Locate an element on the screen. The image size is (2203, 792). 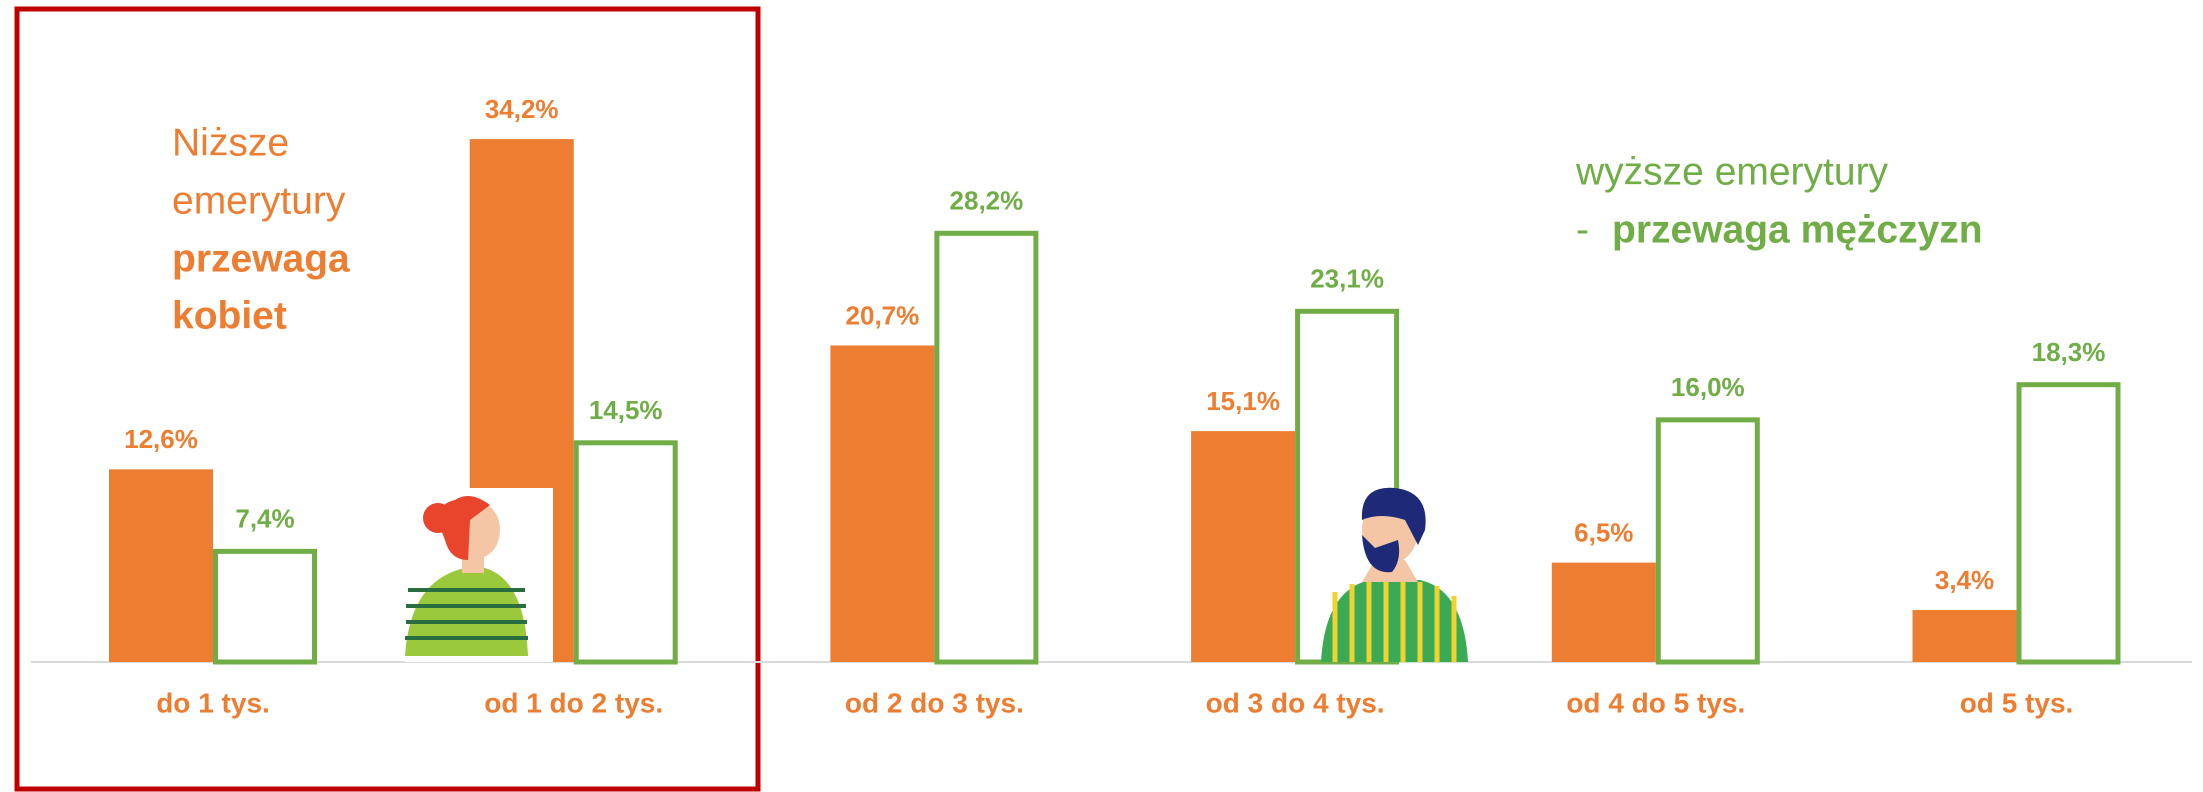
data-label: 6,5% is located at coordinates (1603, 532).